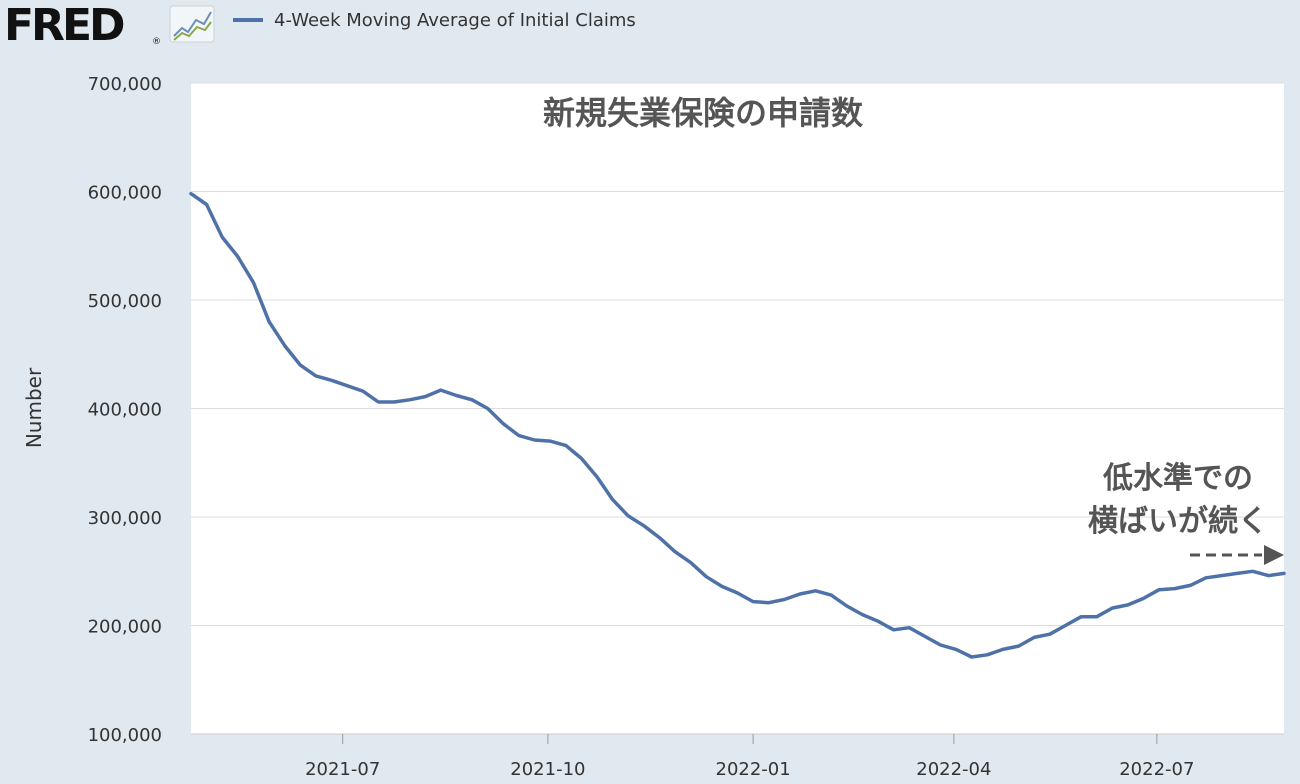  What do you see at coordinates (953, 769) in the screenshot?
I see `x-tick-label: 2022-04` at bounding box center [953, 769].